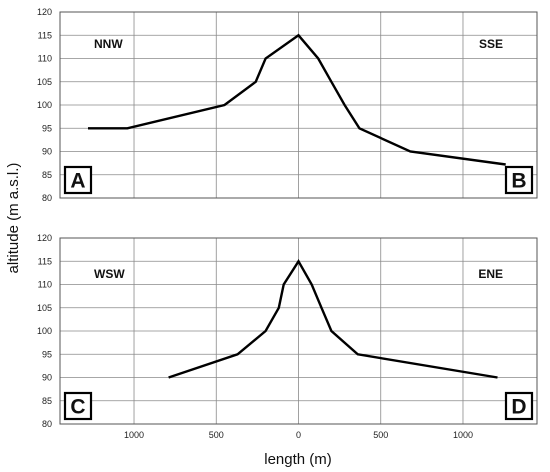 This screenshot has width=550, height=472. Describe the element at coordinates (298, 459) in the screenshot. I see `x-axis-label: length (m)` at that location.